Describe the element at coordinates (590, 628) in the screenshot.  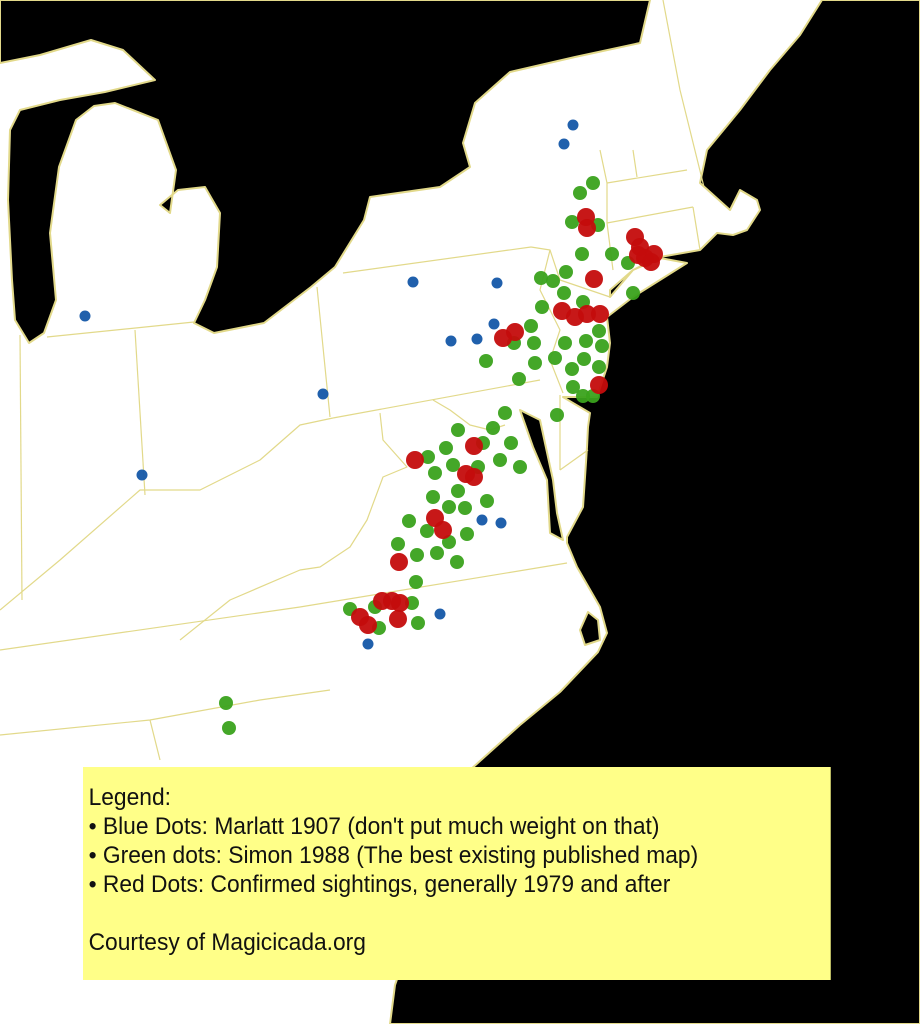
I see `pamlico-sound` at that location.